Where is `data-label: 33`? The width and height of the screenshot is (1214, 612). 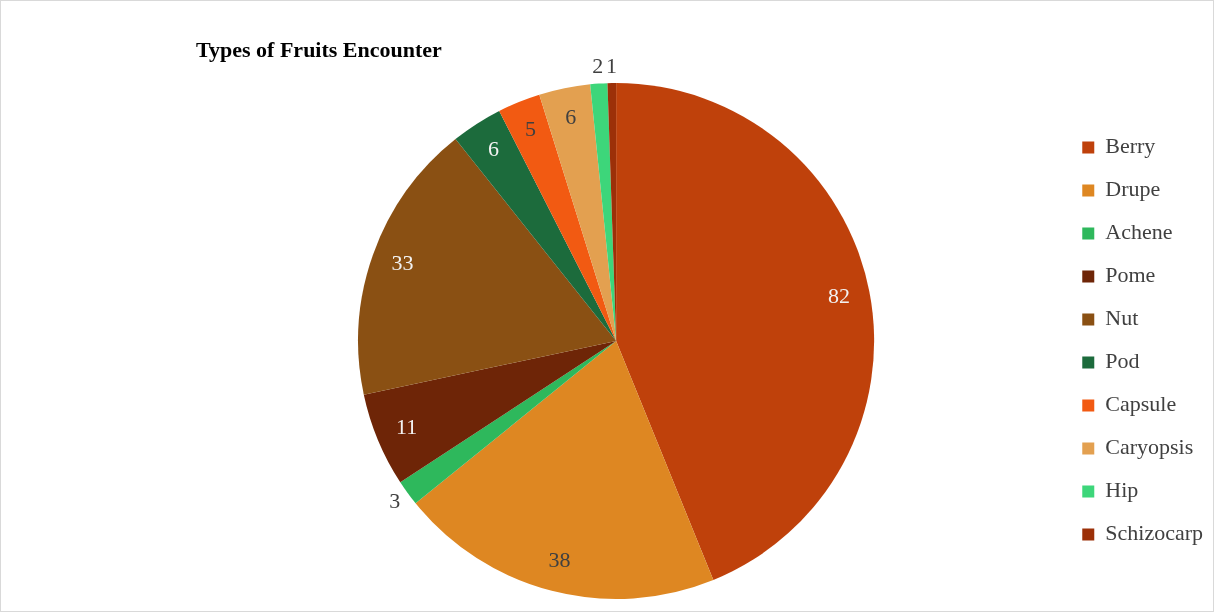
data-label: 33 is located at coordinates (402, 263).